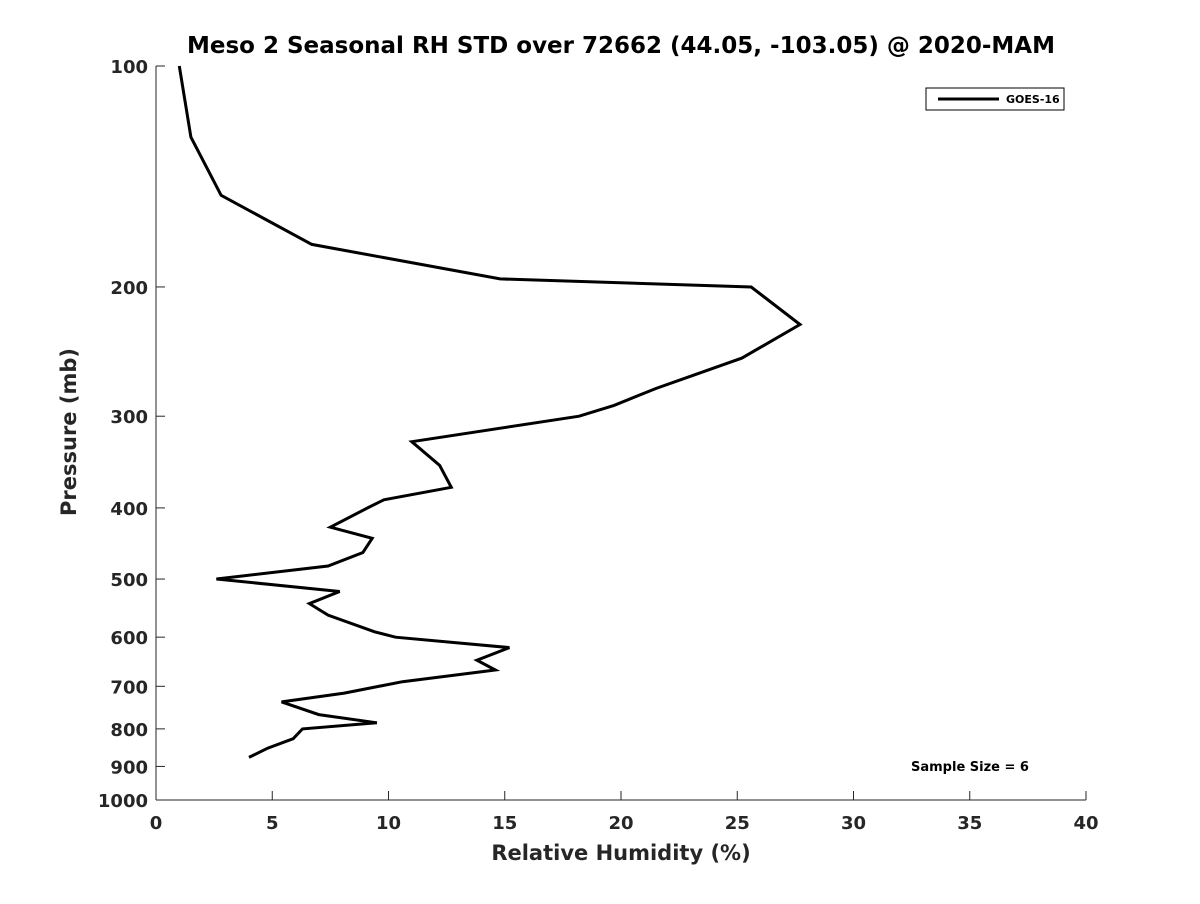 The height and width of the screenshot is (904, 1200). Describe the element at coordinates (272, 823) in the screenshot. I see `x-tick-label: 5` at that location.